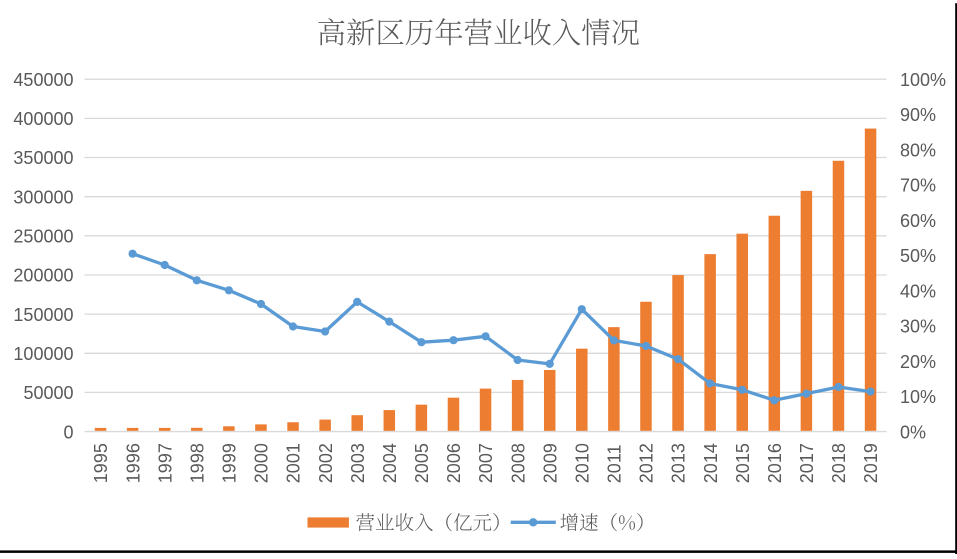 Image resolution: width=957 pixels, height=559 pixels. What do you see at coordinates (918, 291) in the screenshot?
I see `svg-text: 40%` at bounding box center [918, 291].